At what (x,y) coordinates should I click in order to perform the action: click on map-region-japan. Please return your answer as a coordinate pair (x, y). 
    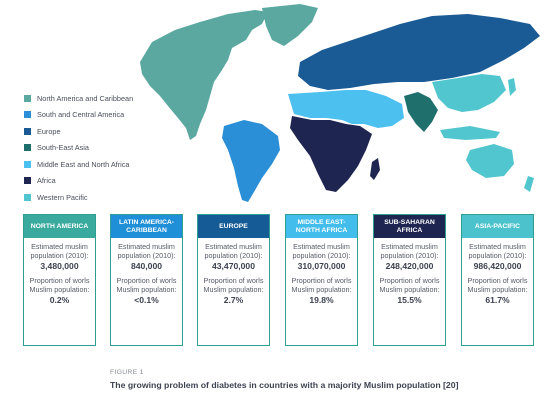
    Looking at the image, I should click on (512, 87).